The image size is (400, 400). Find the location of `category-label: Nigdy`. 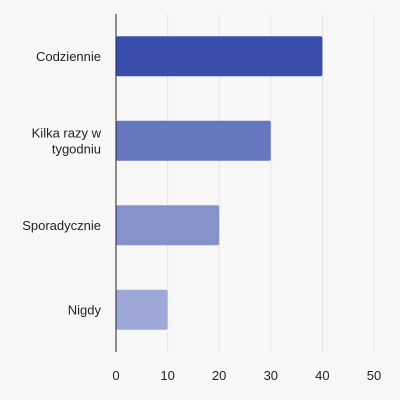

category-label: Nigdy is located at coordinates (85, 309).